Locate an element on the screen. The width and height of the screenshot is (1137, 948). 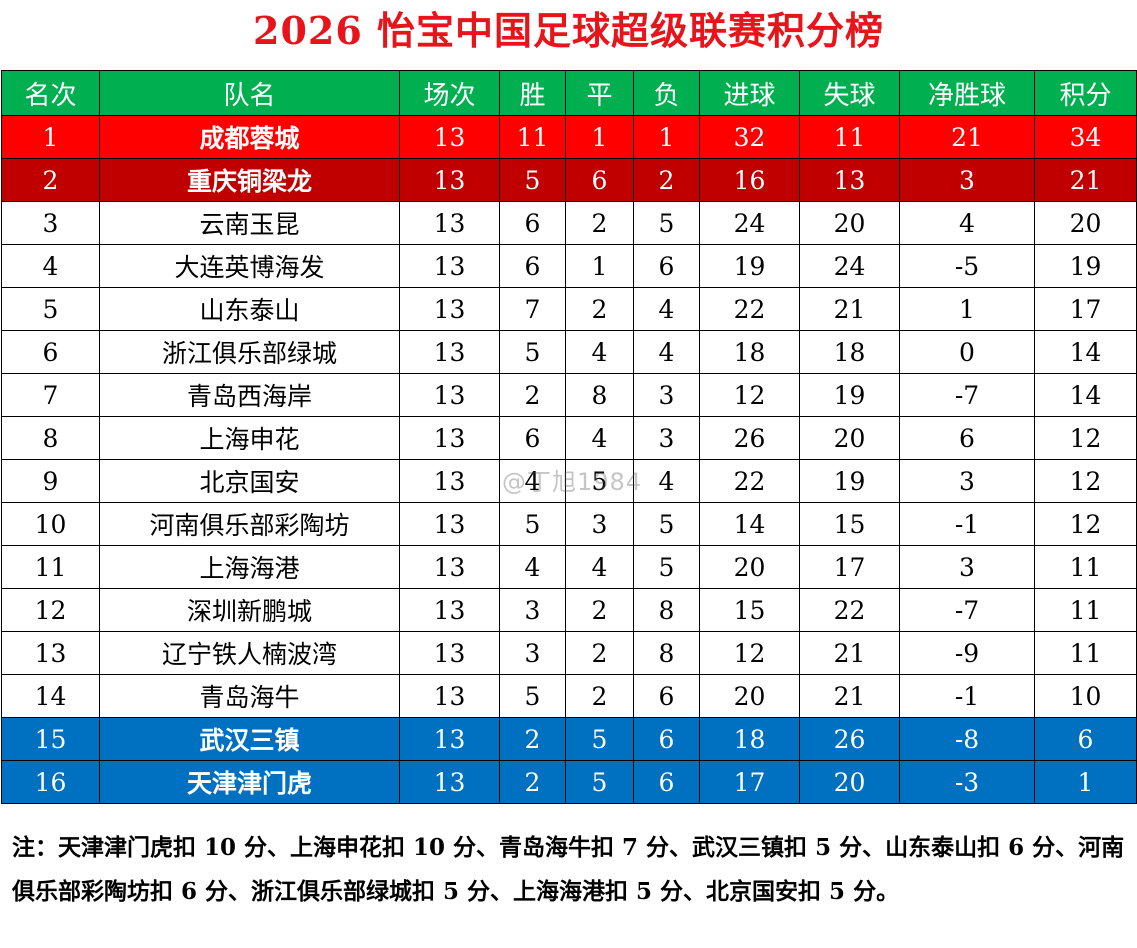
cell-team: 重庆铜梁龙 is located at coordinates (249, 180).